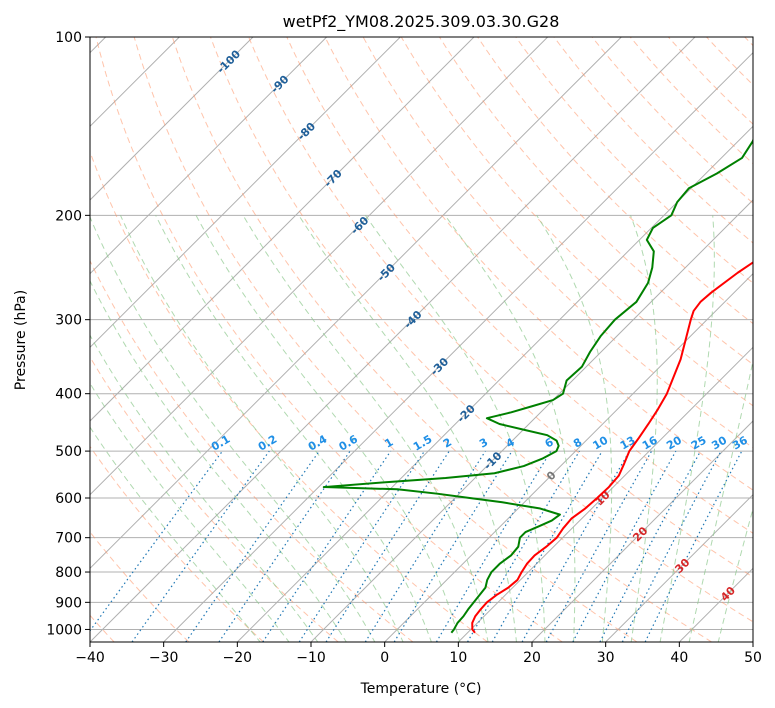 This screenshot has width=775, height=708. I want to click on y-axis: 100 200 300 400 500 600 700 800 900 1000, so click(68, 334).